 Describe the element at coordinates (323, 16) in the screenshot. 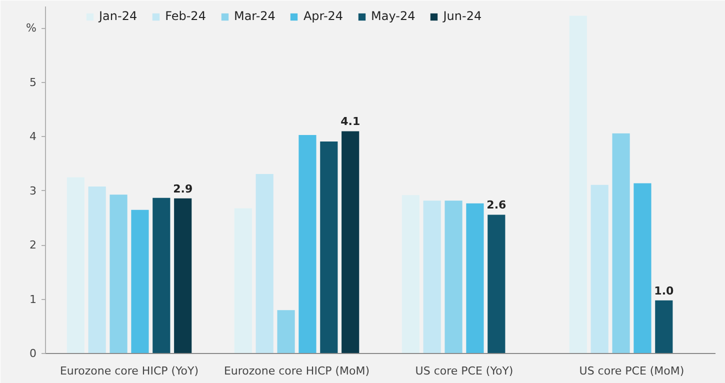

I see `legend-label: Apr-24` at that location.